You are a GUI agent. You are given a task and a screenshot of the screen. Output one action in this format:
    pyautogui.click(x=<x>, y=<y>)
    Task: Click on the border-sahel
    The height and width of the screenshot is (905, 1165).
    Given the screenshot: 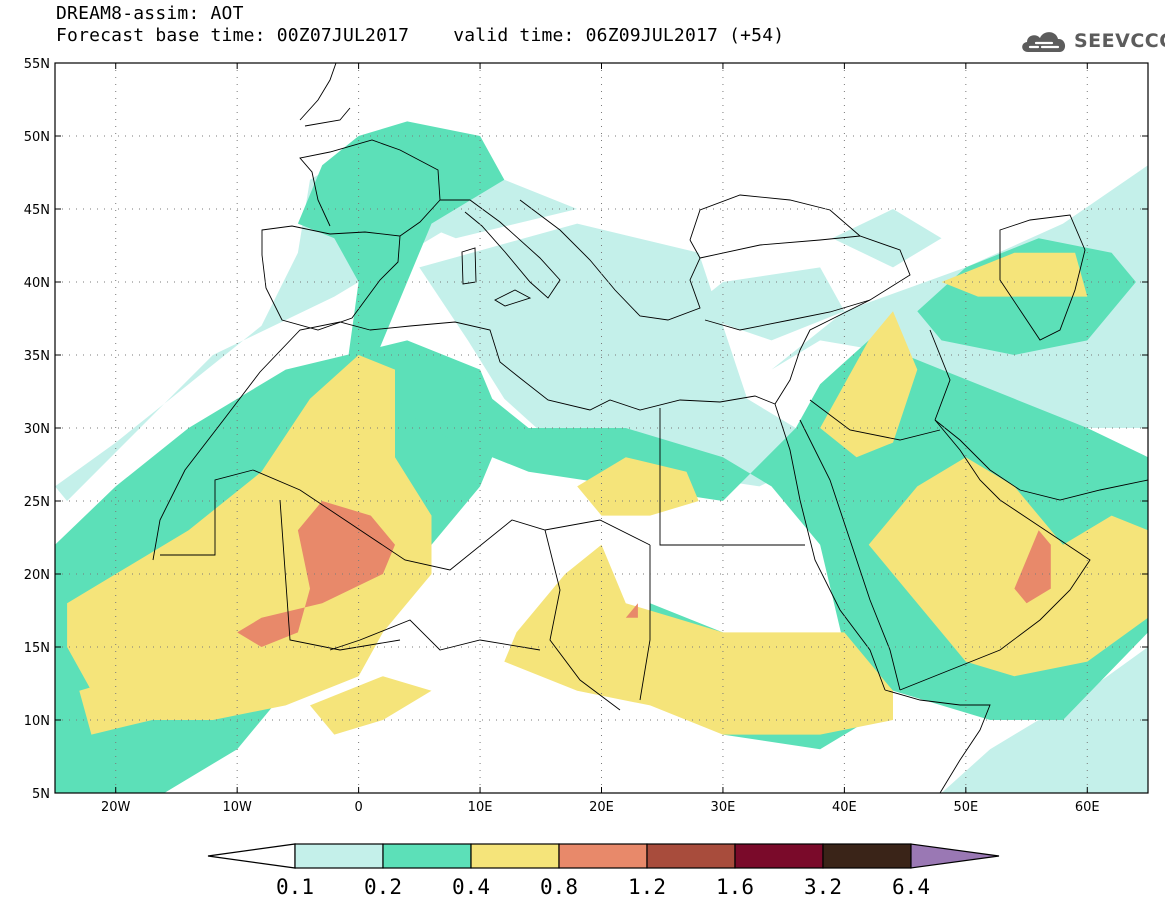 What is the action you would take?
    pyautogui.click(x=350, y=560)
    